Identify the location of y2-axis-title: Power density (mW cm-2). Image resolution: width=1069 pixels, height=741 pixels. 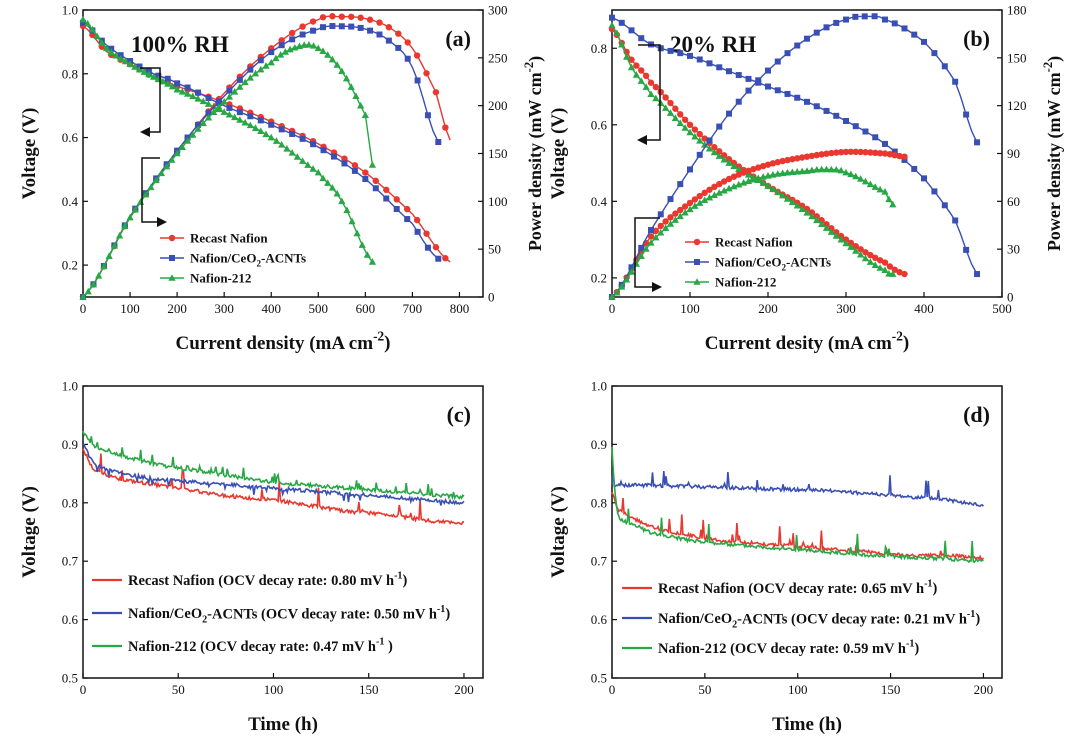
(534, 153).